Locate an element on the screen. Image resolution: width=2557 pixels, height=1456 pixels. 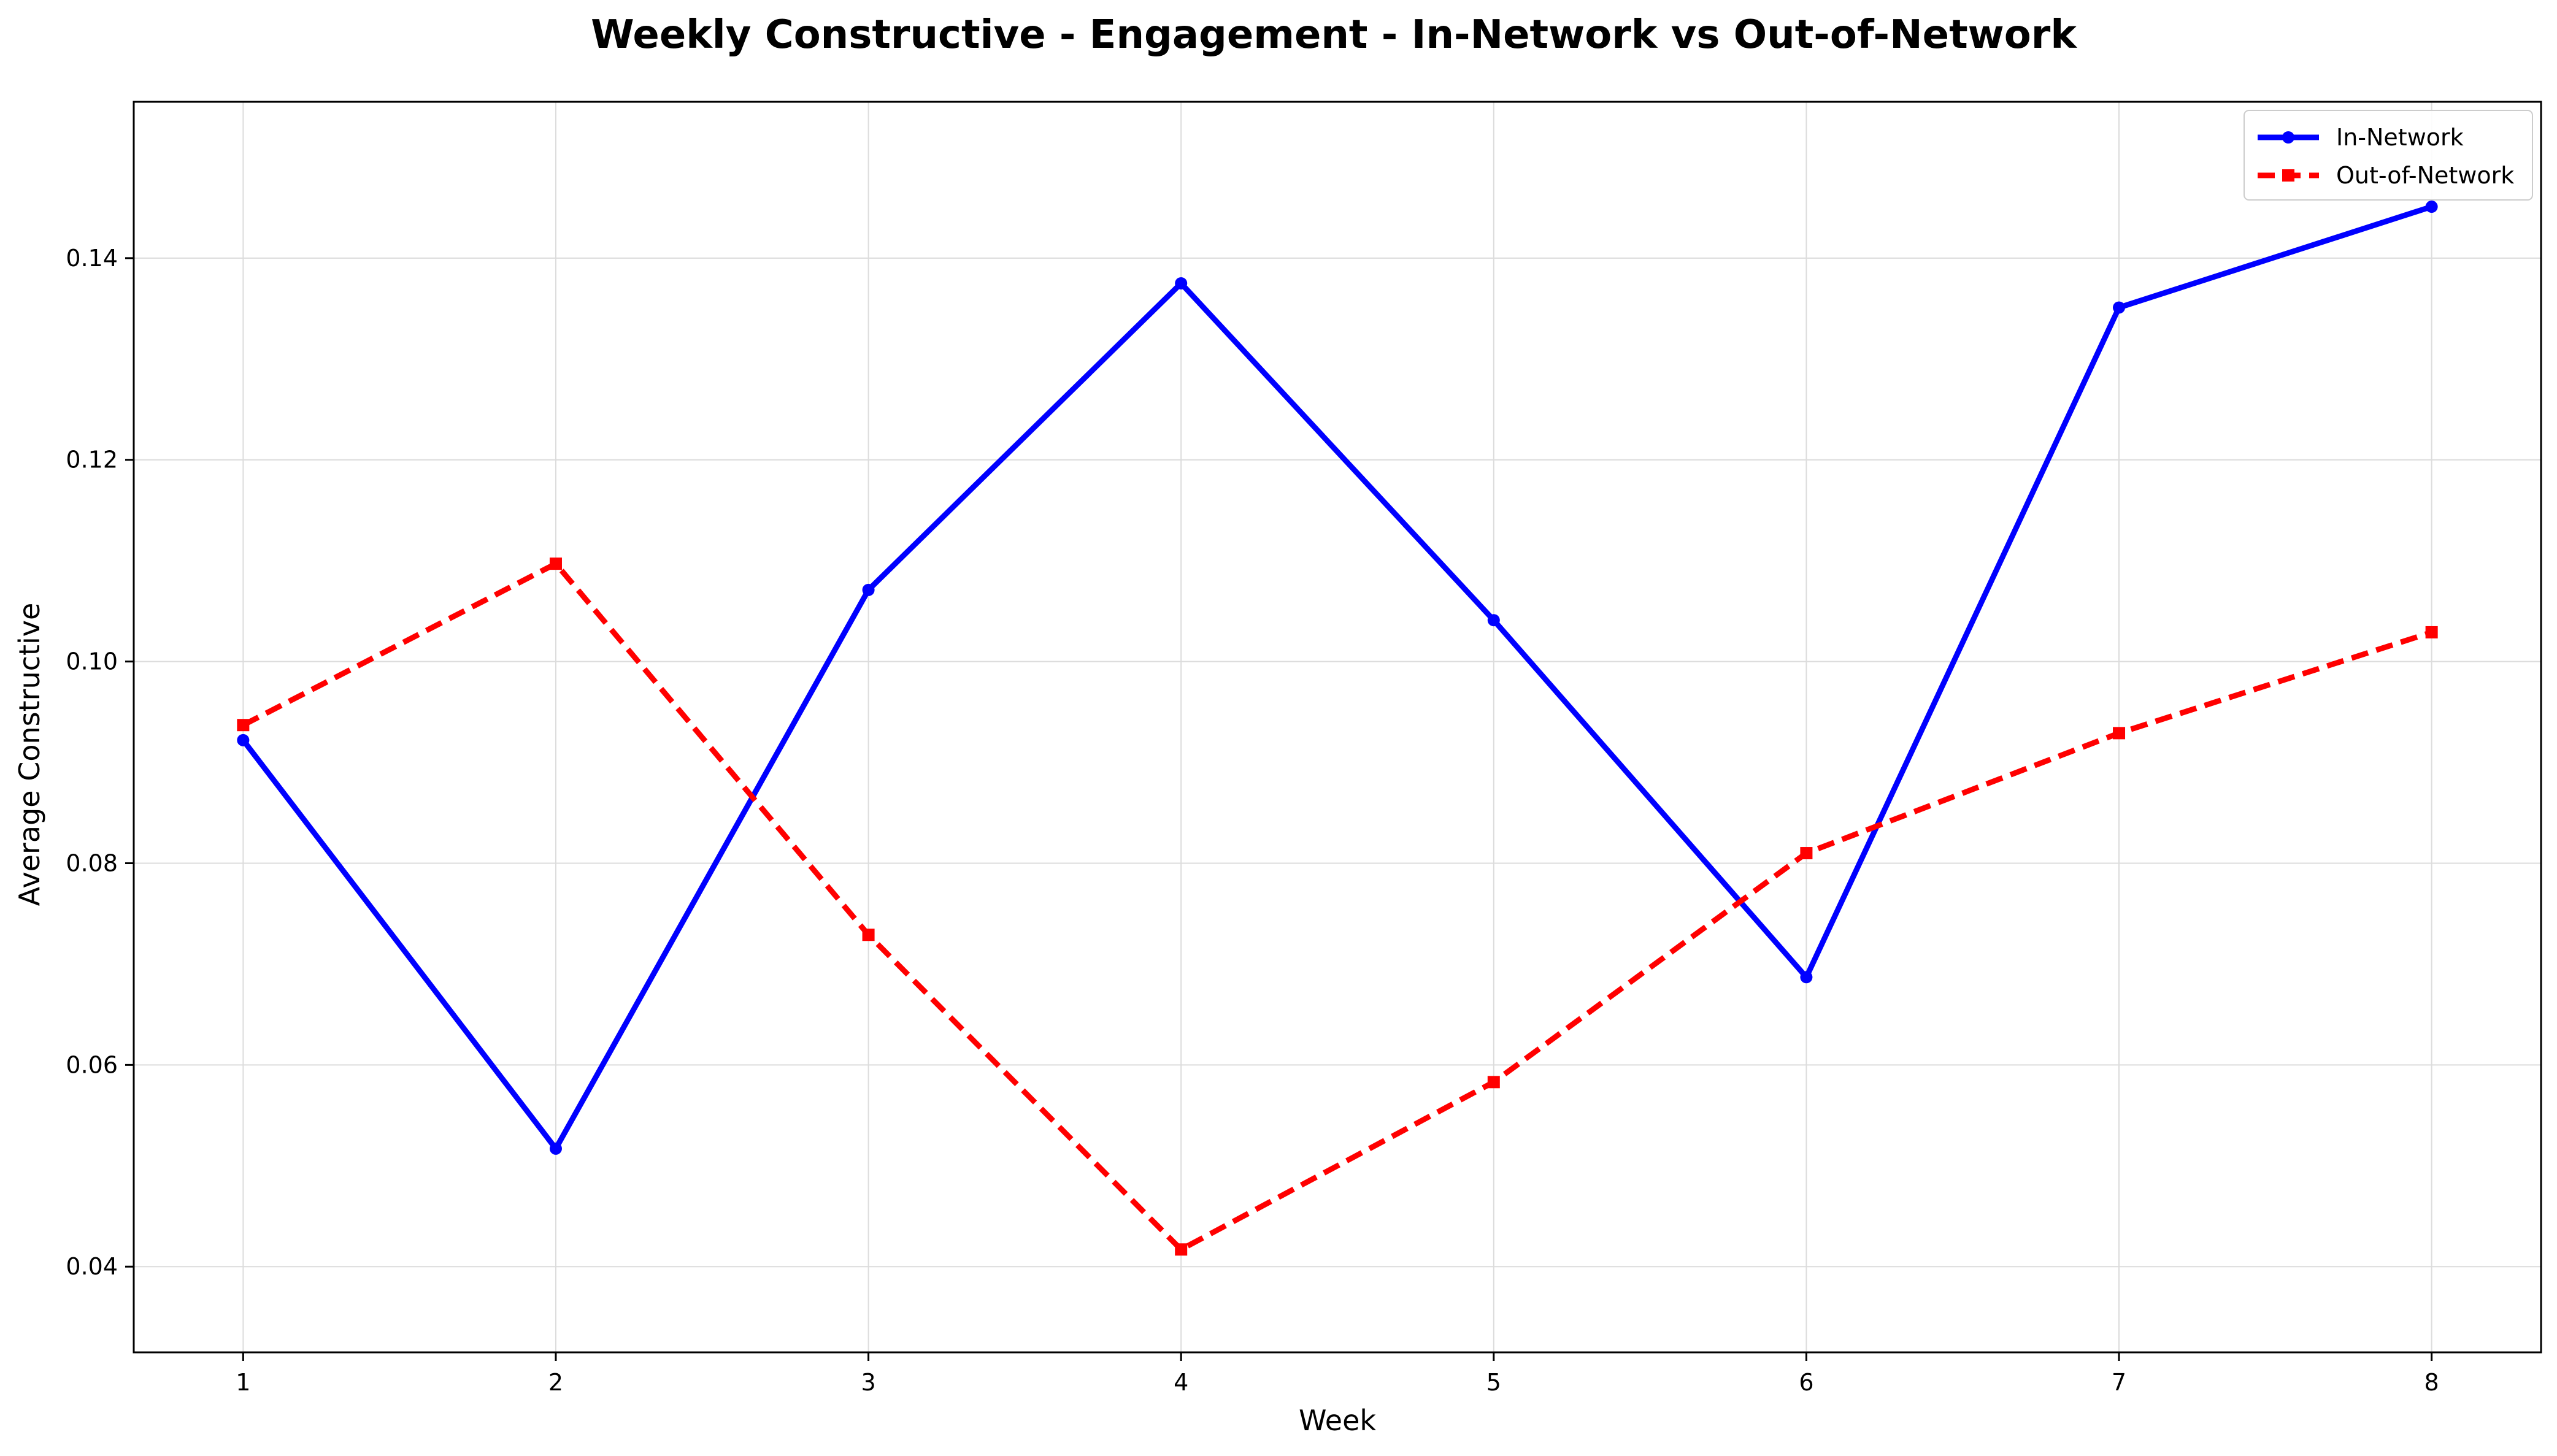
legend-label-in-network: In-Network is located at coordinates (2400, 137).